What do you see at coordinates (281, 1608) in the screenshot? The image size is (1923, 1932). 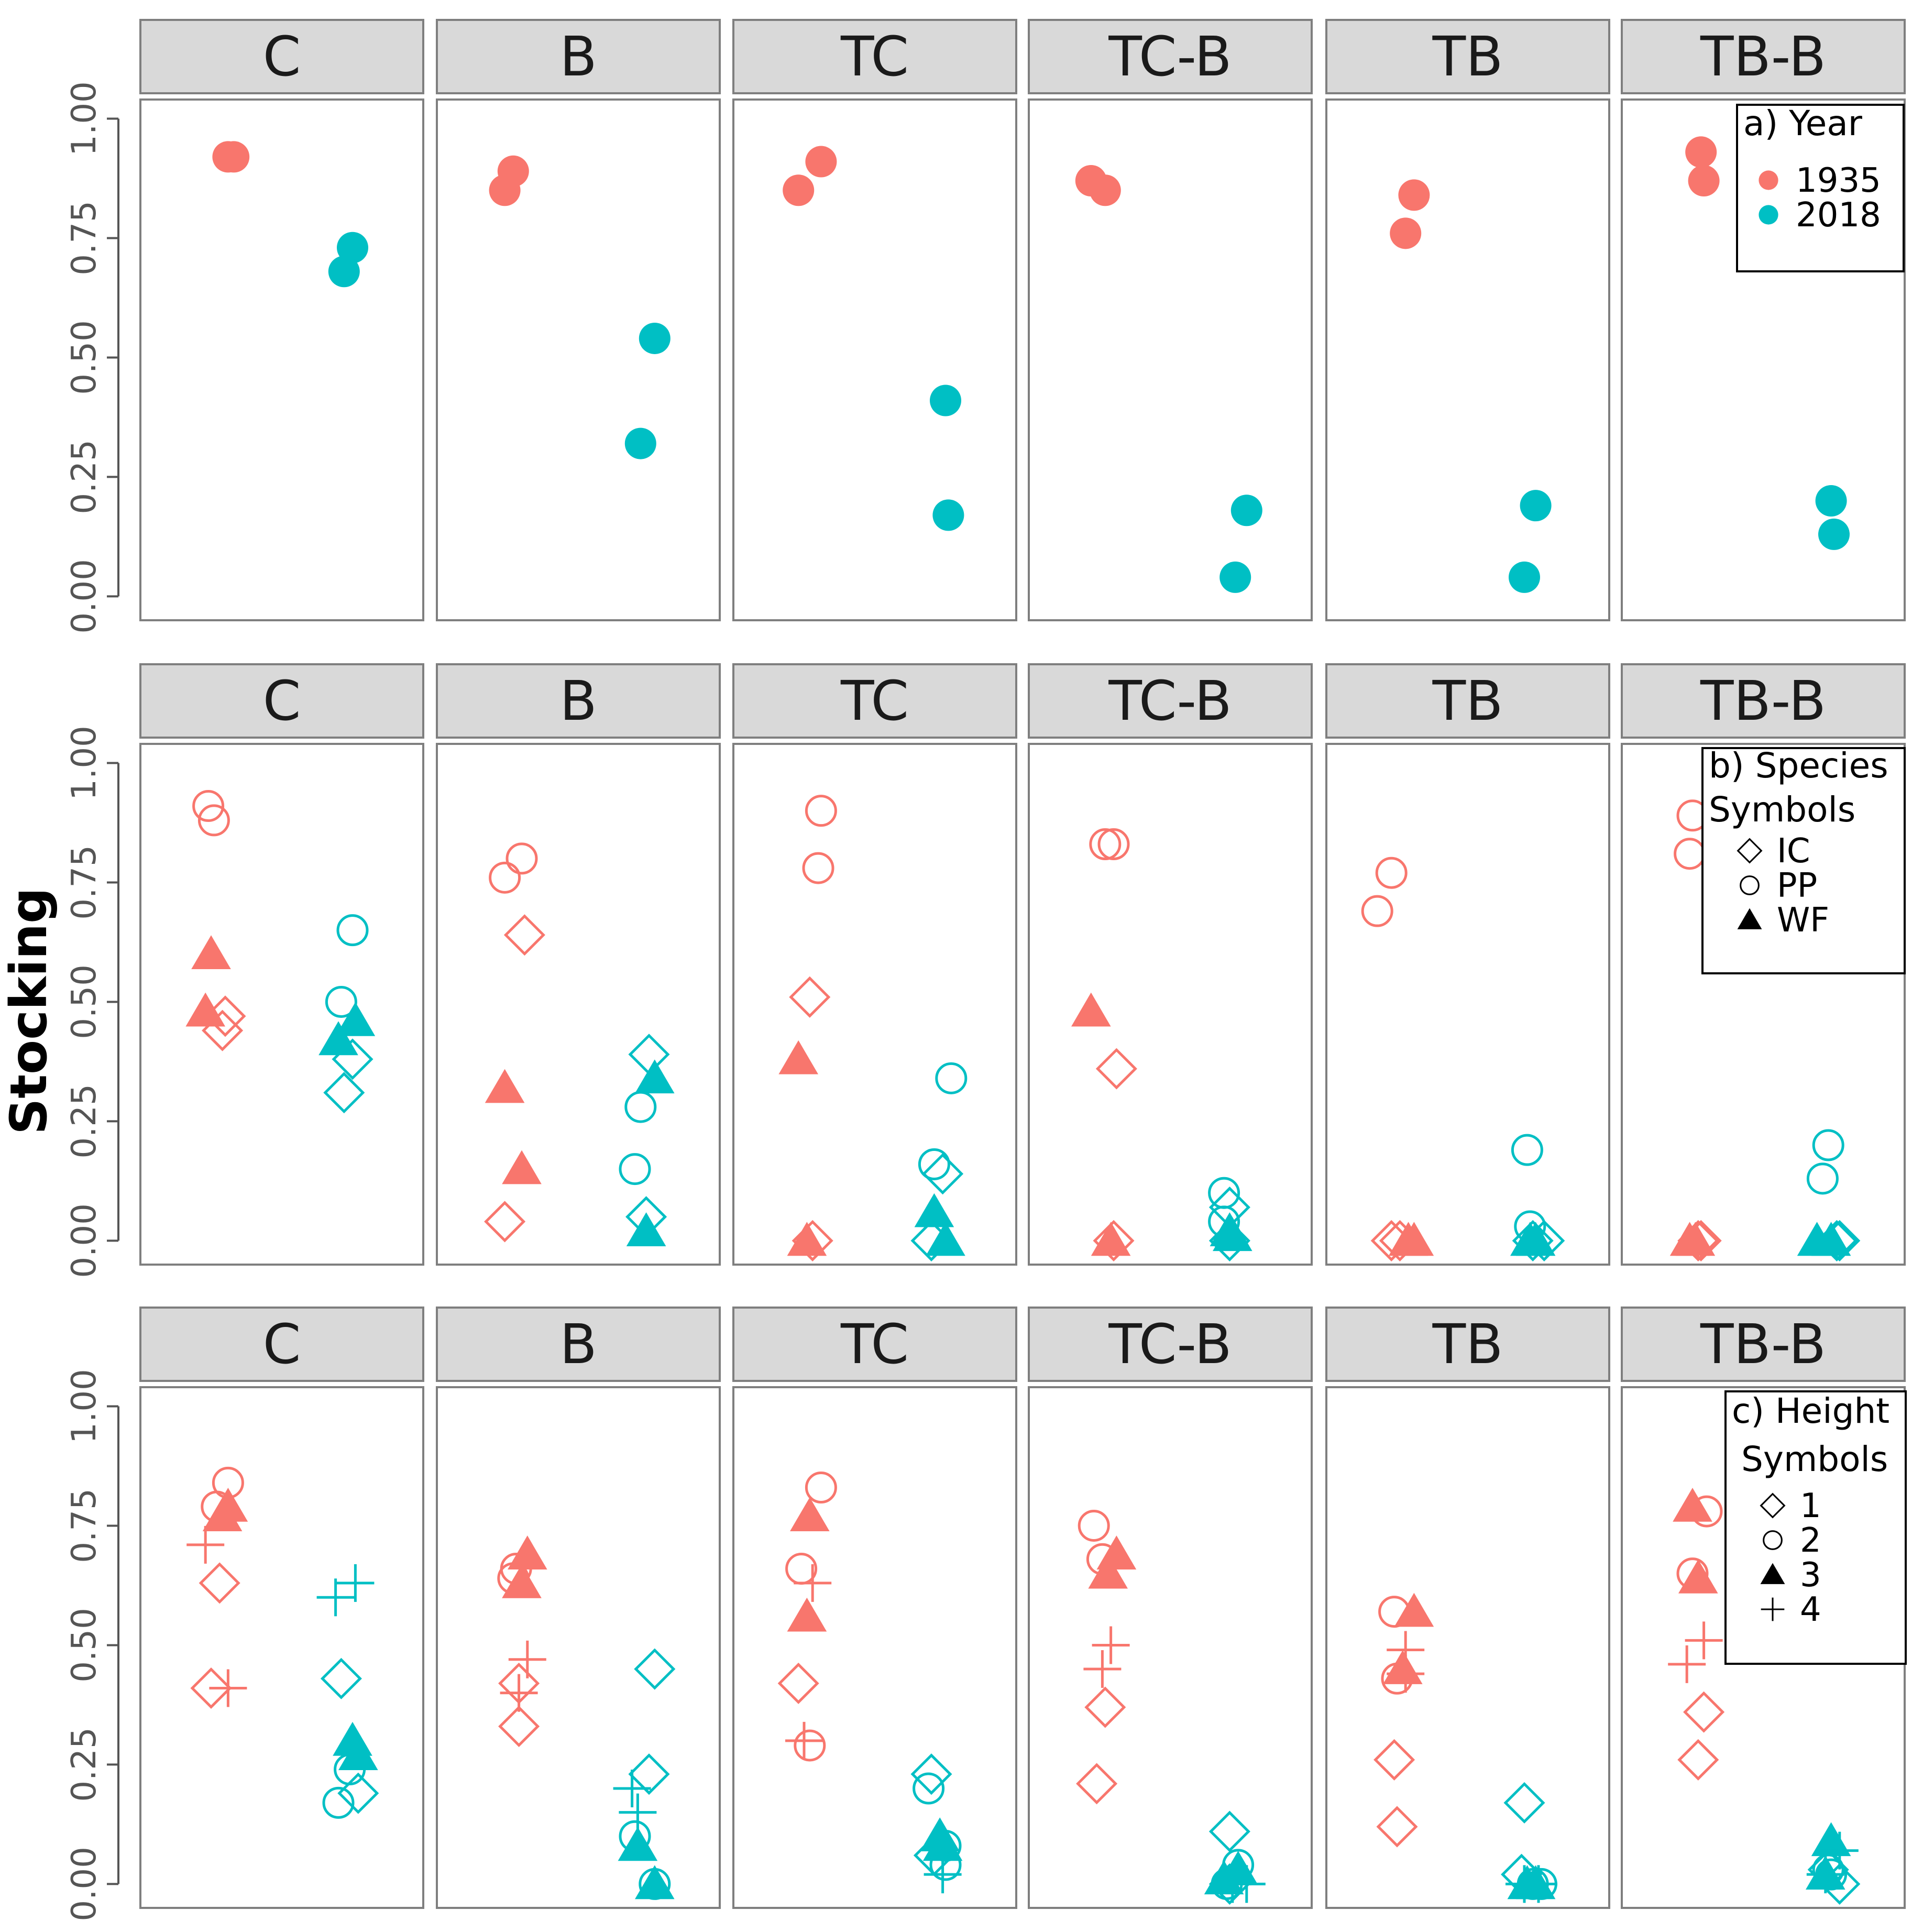 I see `panel-c-row-3: C` at bounding box center [281, 1608].